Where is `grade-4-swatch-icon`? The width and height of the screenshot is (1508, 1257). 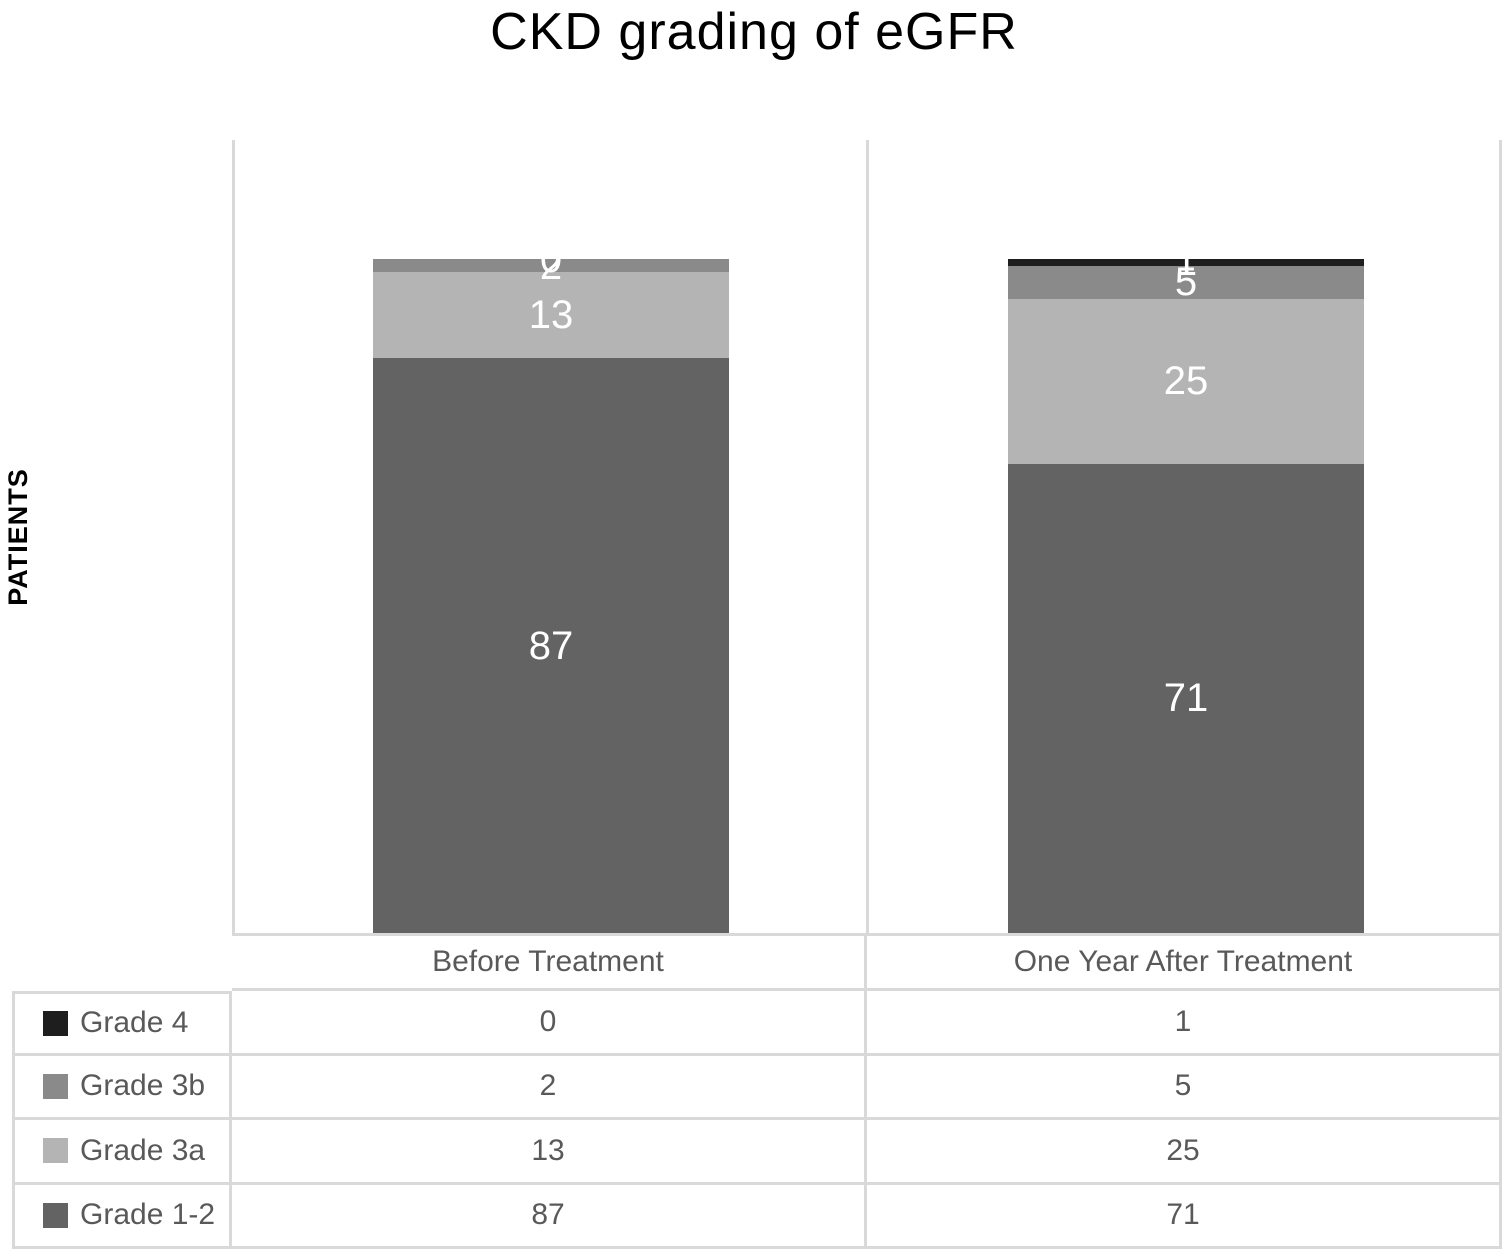 grade-4-swatch-icon is located at coordinates (55, 1023).